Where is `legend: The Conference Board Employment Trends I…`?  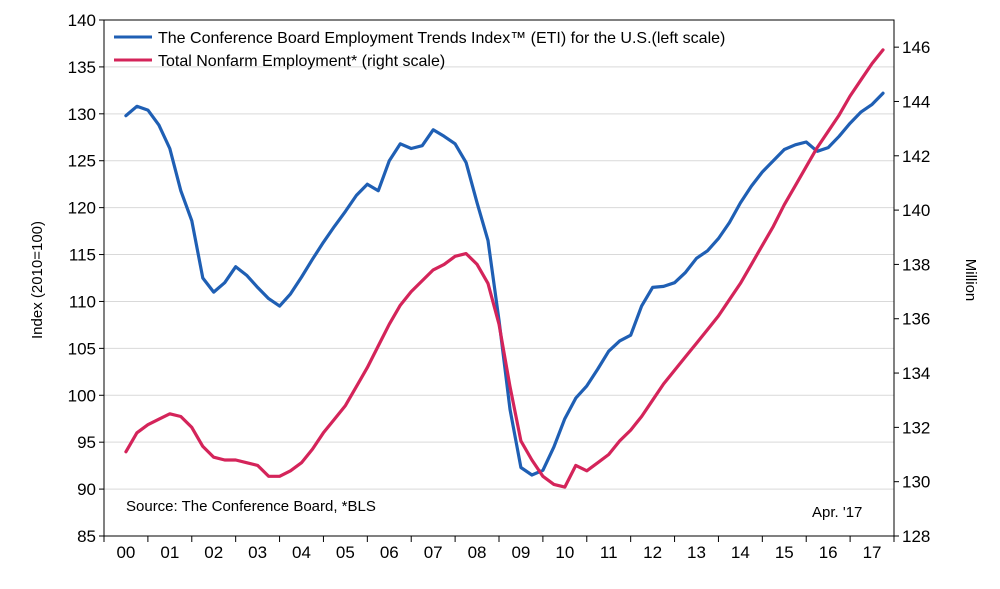
legend: The Conference Board Employment Trends I… is located at coordinates (419, 50).